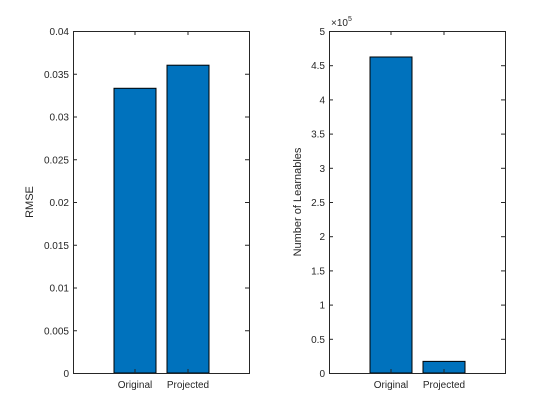 The image size is (560, 420). Describe the element at coordinates (322, 169) in the screenshot. I see `learnables-ytick-label: 3` at that location.